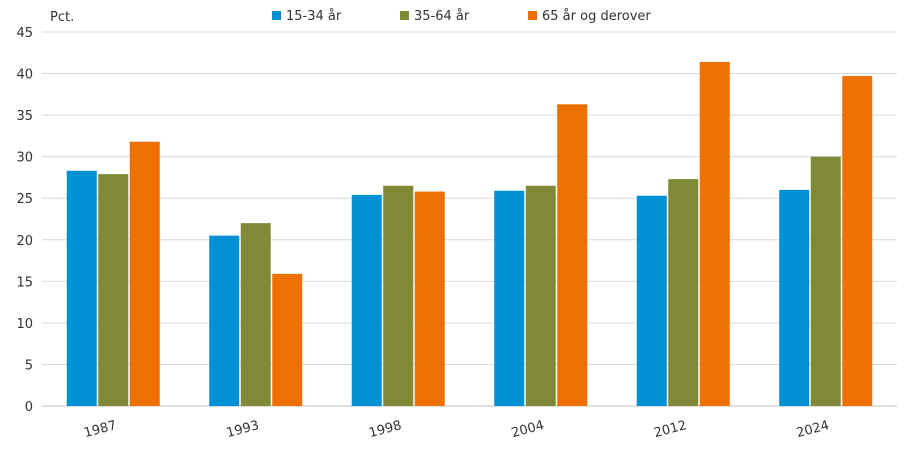 Image resolution: width=905 pixels, height=452 pixels. I want to click on x-tick-label: 2024, so click(813, 429).